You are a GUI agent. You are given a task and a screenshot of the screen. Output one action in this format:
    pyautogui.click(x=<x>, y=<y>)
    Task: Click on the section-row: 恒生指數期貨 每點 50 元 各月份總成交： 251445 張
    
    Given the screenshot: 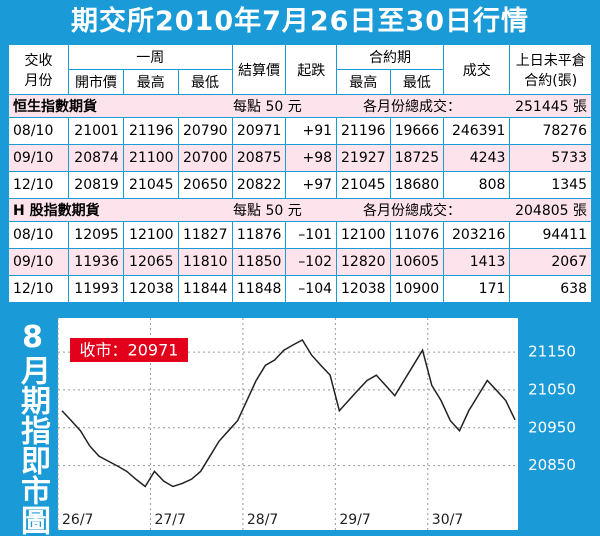 What is the action you would take?
    pyautogui.click(x=300, y=106)
    